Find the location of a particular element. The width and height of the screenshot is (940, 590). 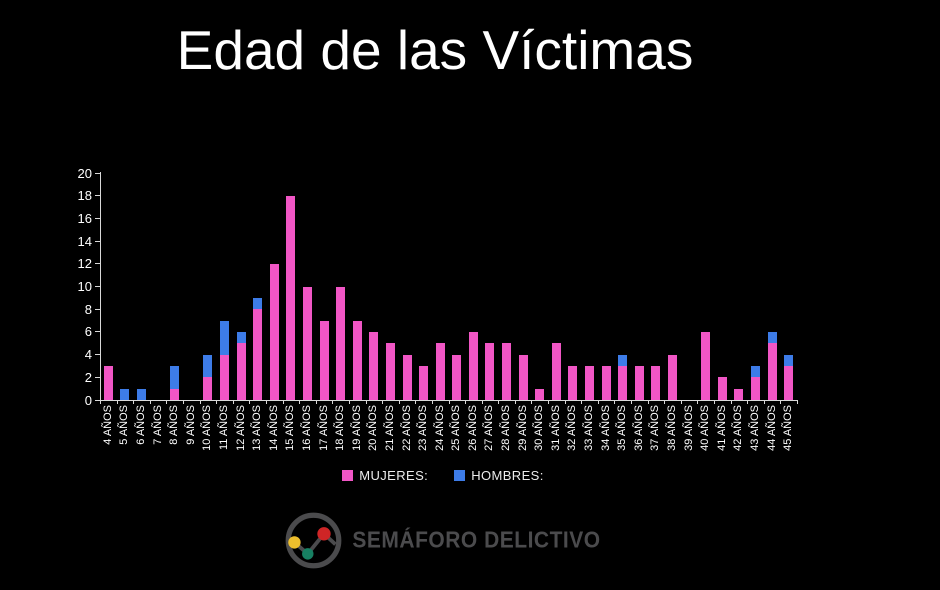

green-dot-icon is located at coordinates (308, 554).